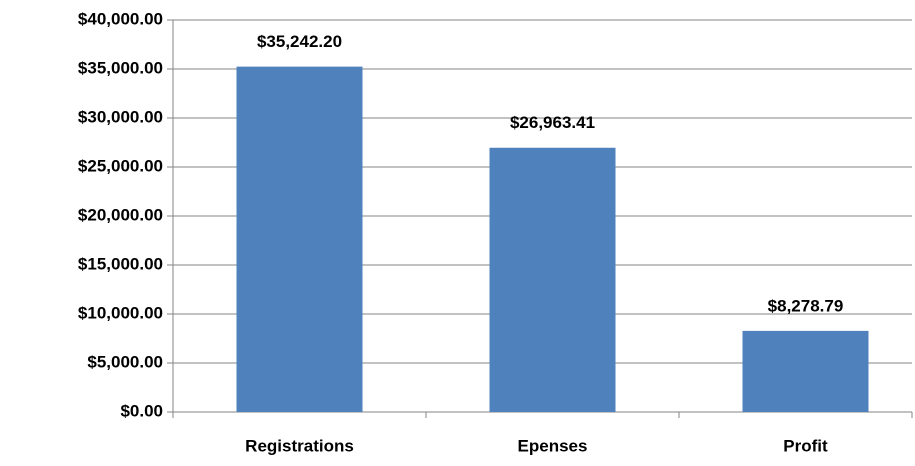 Image resolution: width=915 pixels, height=466 pixels. Describe the element at coordinates (299, 445) in the screenshot. I see `x-tick-label: Registrations` at that location.